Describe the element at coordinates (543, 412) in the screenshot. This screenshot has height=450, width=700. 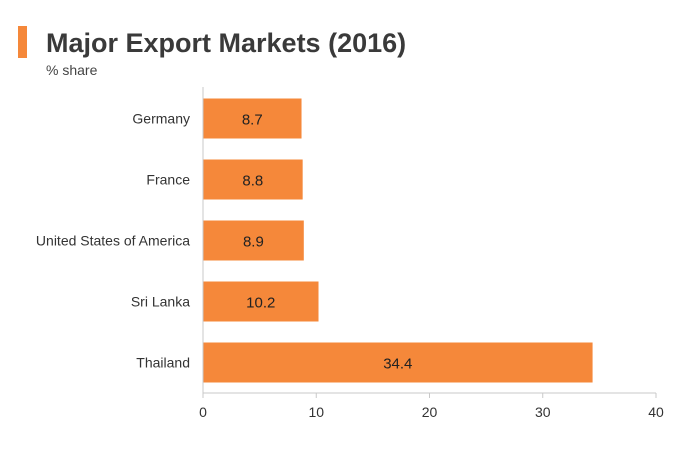
I see `x-tick-label: 30` at that location.